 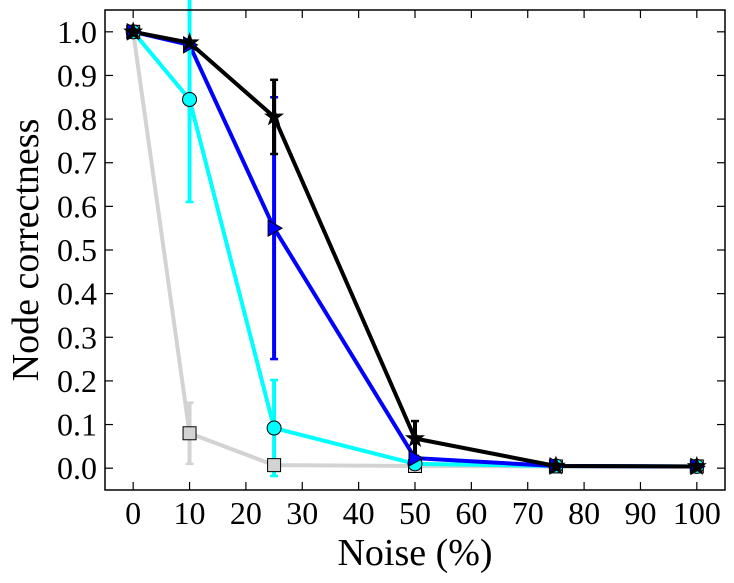 I want to click on x-axis-label: Noise (%), so click(x=414, y=553).